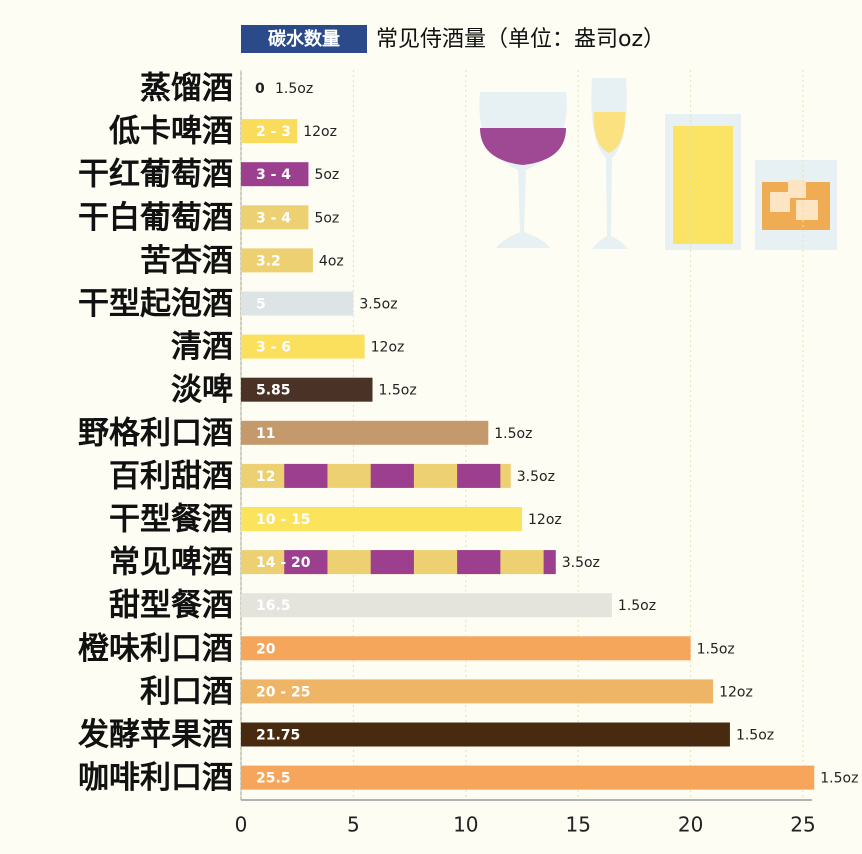  I want to click on x-tick-label: 15, so click(577, 825).